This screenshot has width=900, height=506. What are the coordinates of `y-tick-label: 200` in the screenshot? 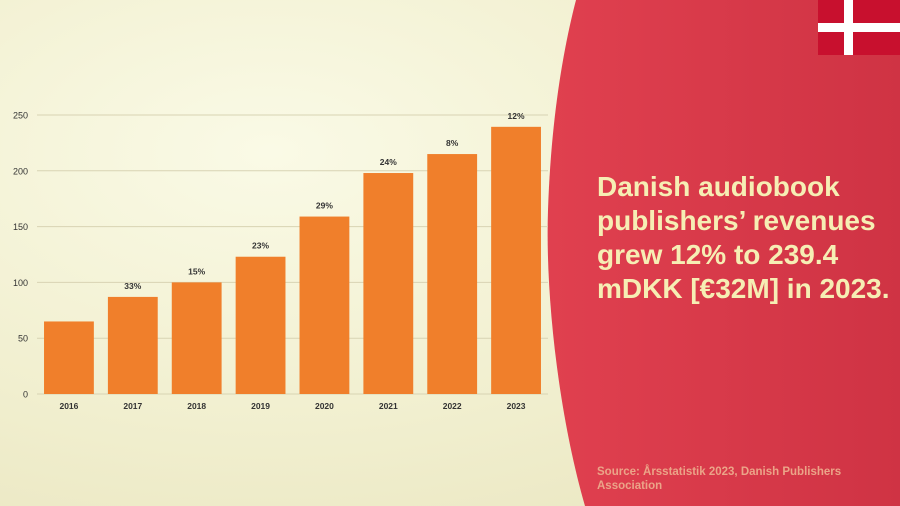 It's located at (20, 171).